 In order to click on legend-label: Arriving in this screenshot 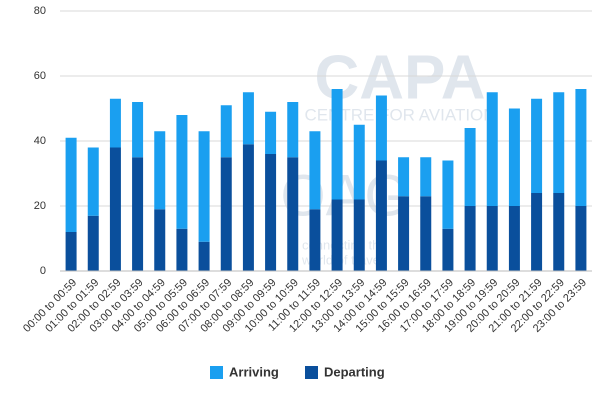, I will do `click(254, 371)`.